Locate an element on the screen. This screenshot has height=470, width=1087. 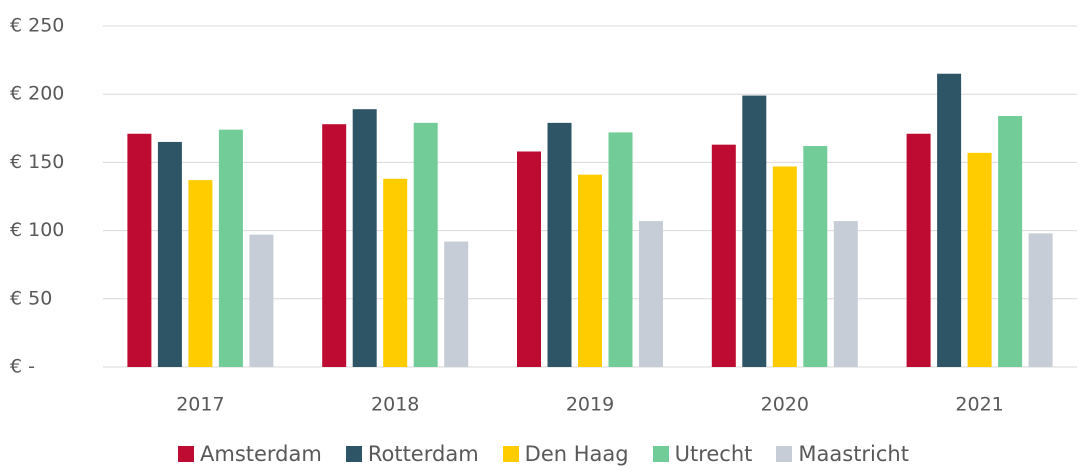
x-tick-label: 2020 is located at coordinates (785, 405).